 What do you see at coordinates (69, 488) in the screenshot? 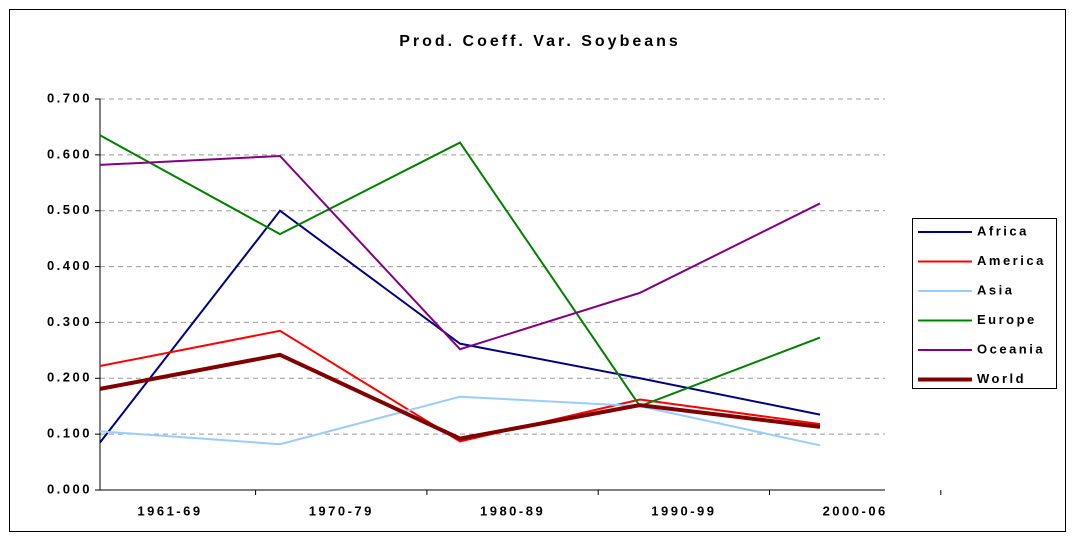
I see `y-tick-label: 0.000` at bounding box center [69, 488].